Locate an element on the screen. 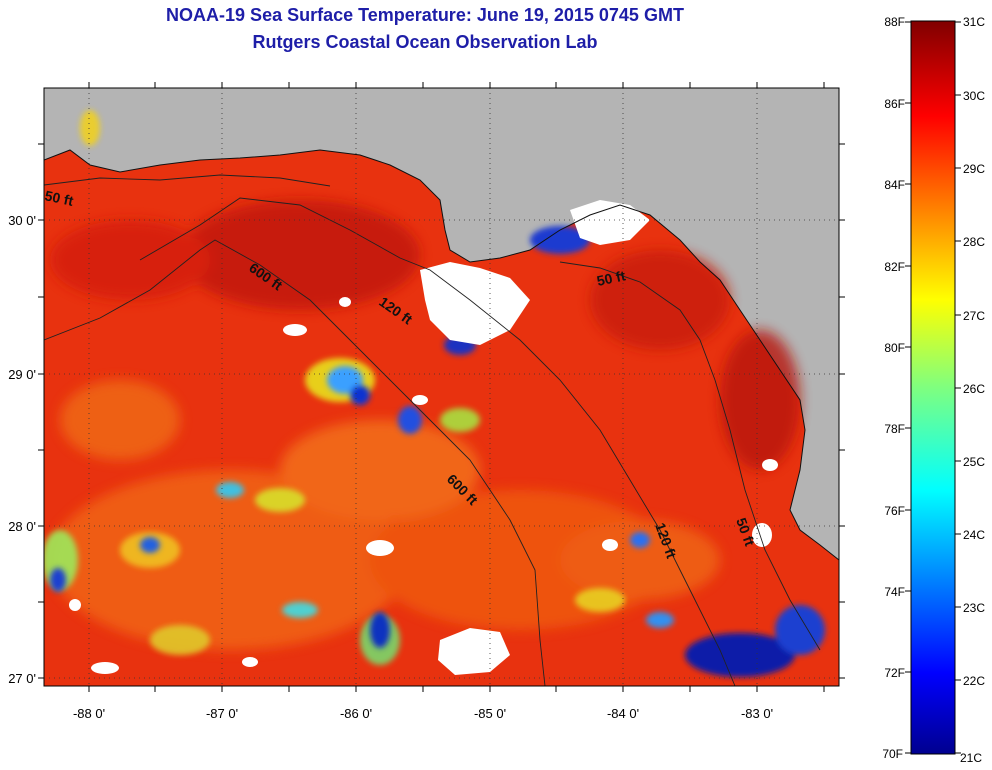 This screenshot has height=770, width=992. contour-50ft-west is located at coordinates (187, 180).